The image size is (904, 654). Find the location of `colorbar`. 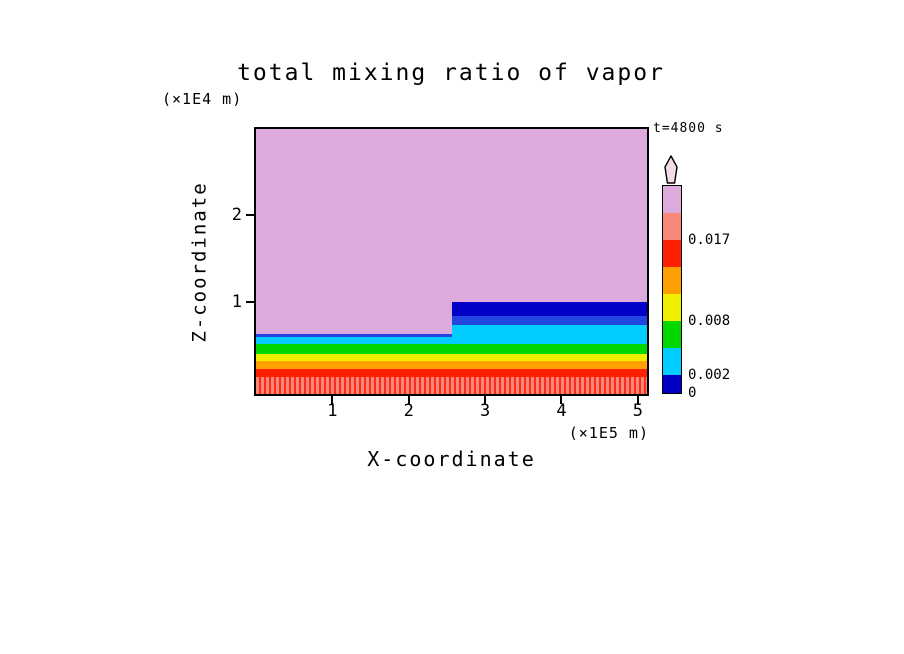

colorbar is located at coordinates (672, 289).